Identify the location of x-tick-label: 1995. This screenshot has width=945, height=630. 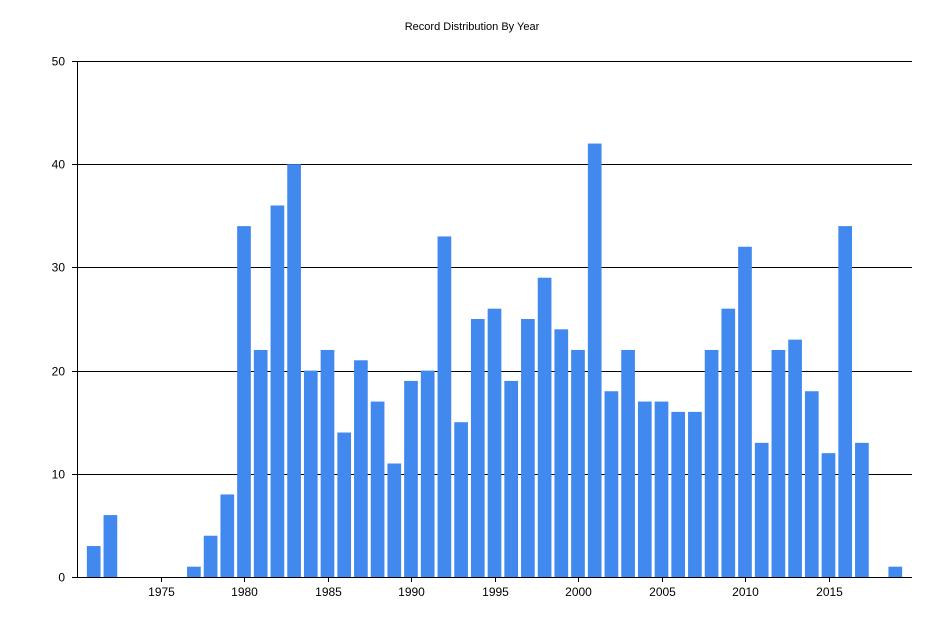
(495, 592).